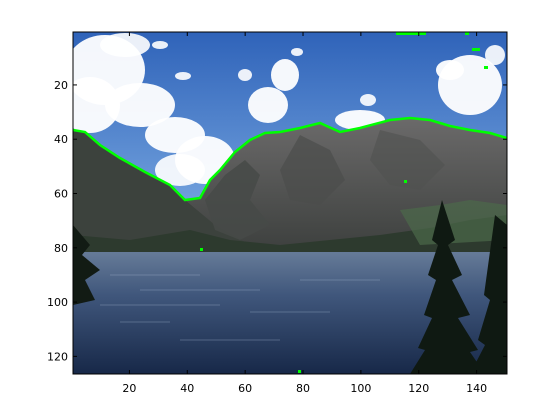 This screenshot has width=560, height=420. Describe the element at coordinates (245, 388) in the screenshot. I see `x-tick-label: 60` at that location.